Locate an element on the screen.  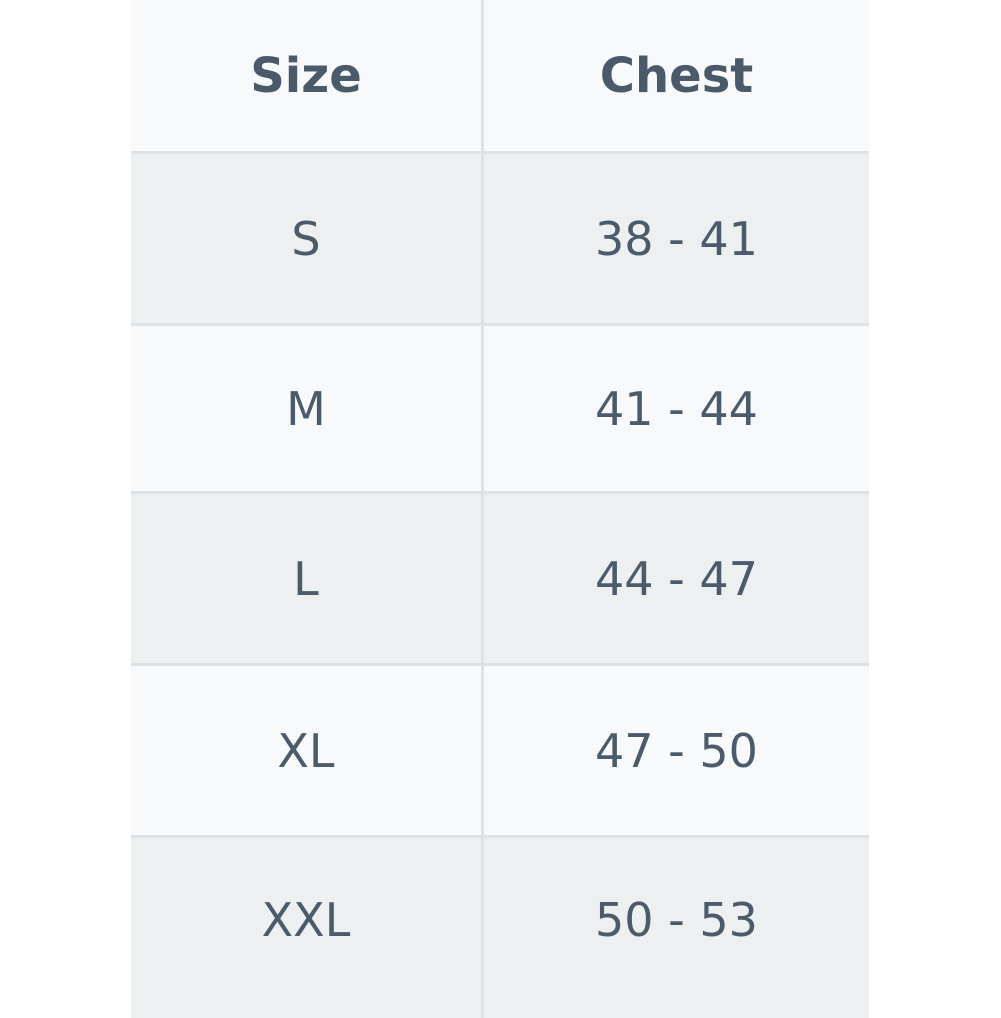
table-row: XXL 50 - 53 is located at coordinates (500, 928).